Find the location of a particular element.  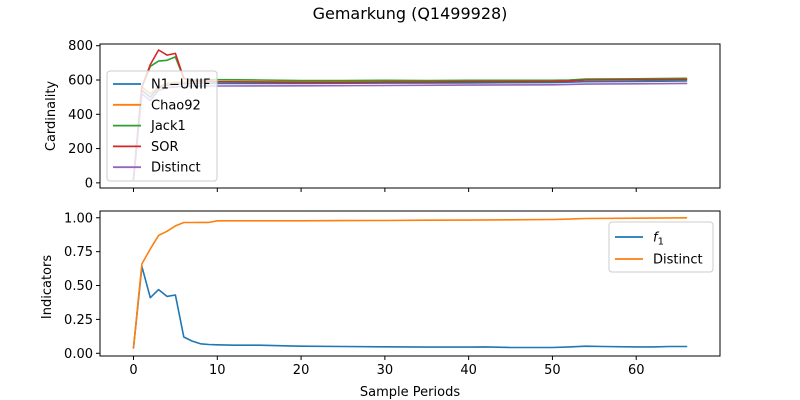

cardinality-y-tick-label: 0 is located at coordinates (89, 183).